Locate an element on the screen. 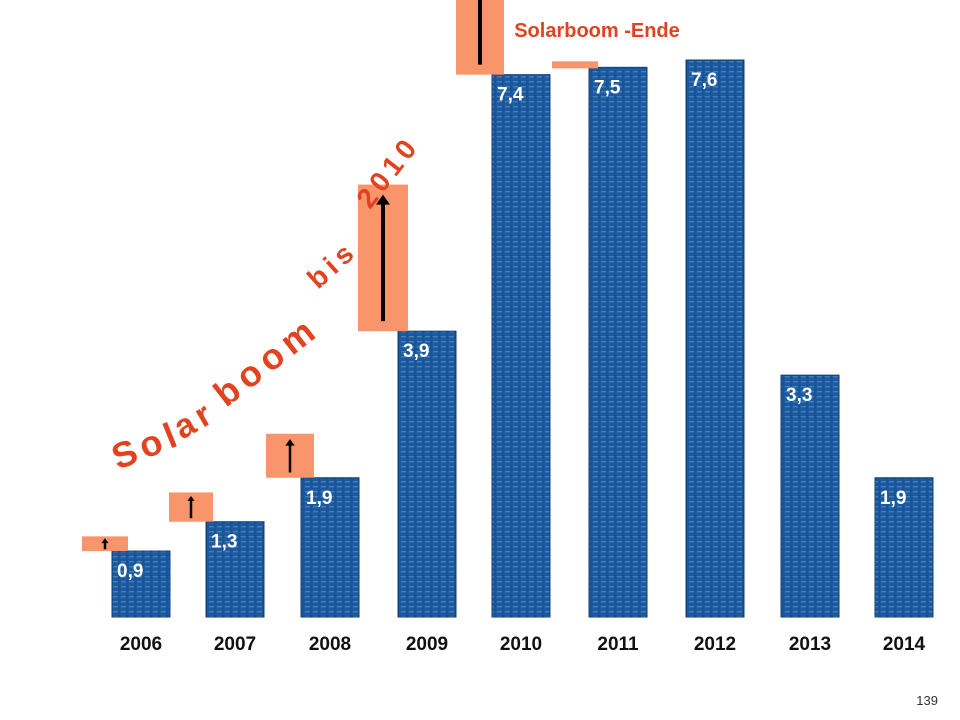  bar-2012 is located at coordinates (715, 338).